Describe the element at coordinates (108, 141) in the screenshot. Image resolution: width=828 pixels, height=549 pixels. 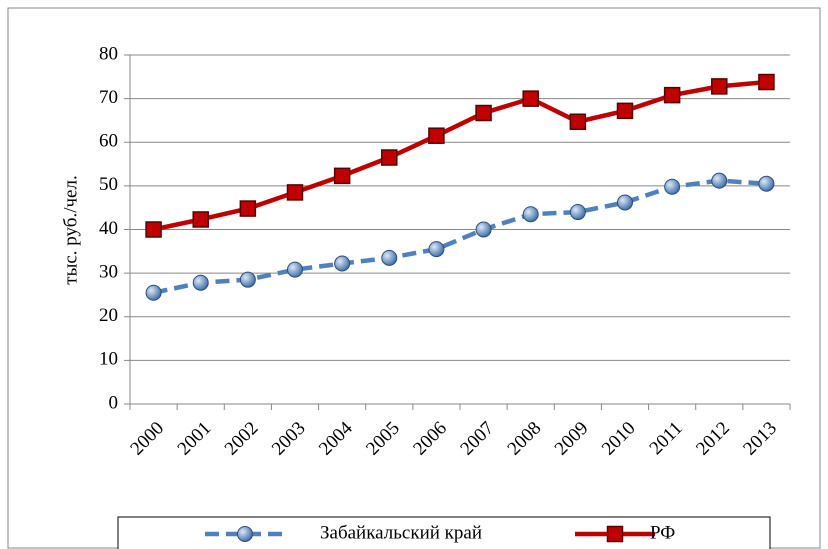
I see `y-tick-label: 60` at that location.